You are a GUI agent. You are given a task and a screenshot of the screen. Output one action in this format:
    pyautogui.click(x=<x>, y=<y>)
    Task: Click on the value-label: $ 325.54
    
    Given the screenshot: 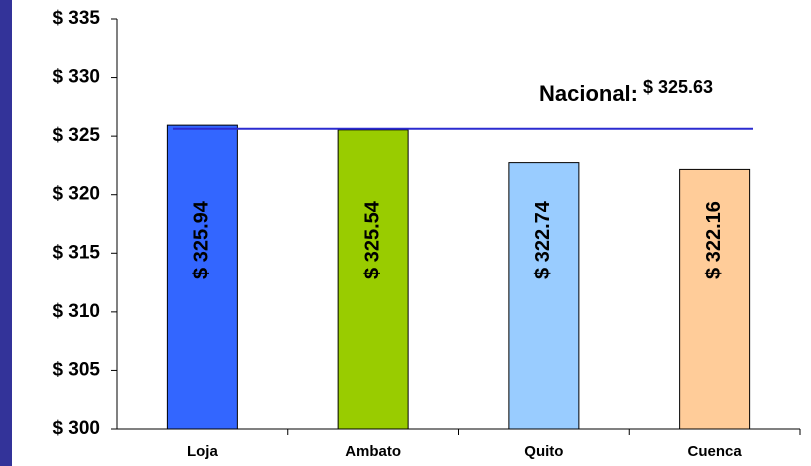 What is the action you would take?
    pyautogui.click(x=372, y=239)
    